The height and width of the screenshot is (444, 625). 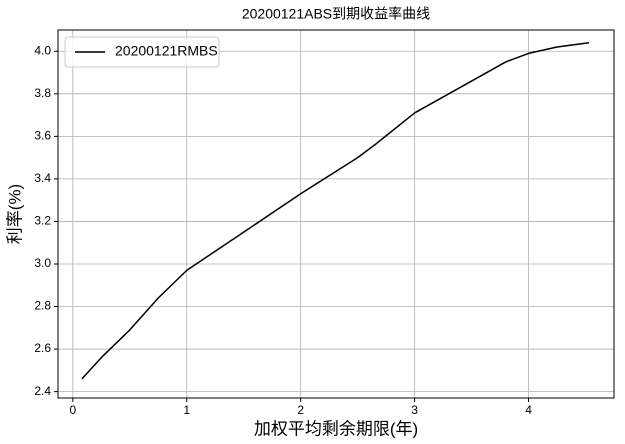 What do you see at coordinates (336, 428) in the screenshot?
I see `x-axis-label: 加权平均剩余期限(年)` at bounding box center [336, 428].